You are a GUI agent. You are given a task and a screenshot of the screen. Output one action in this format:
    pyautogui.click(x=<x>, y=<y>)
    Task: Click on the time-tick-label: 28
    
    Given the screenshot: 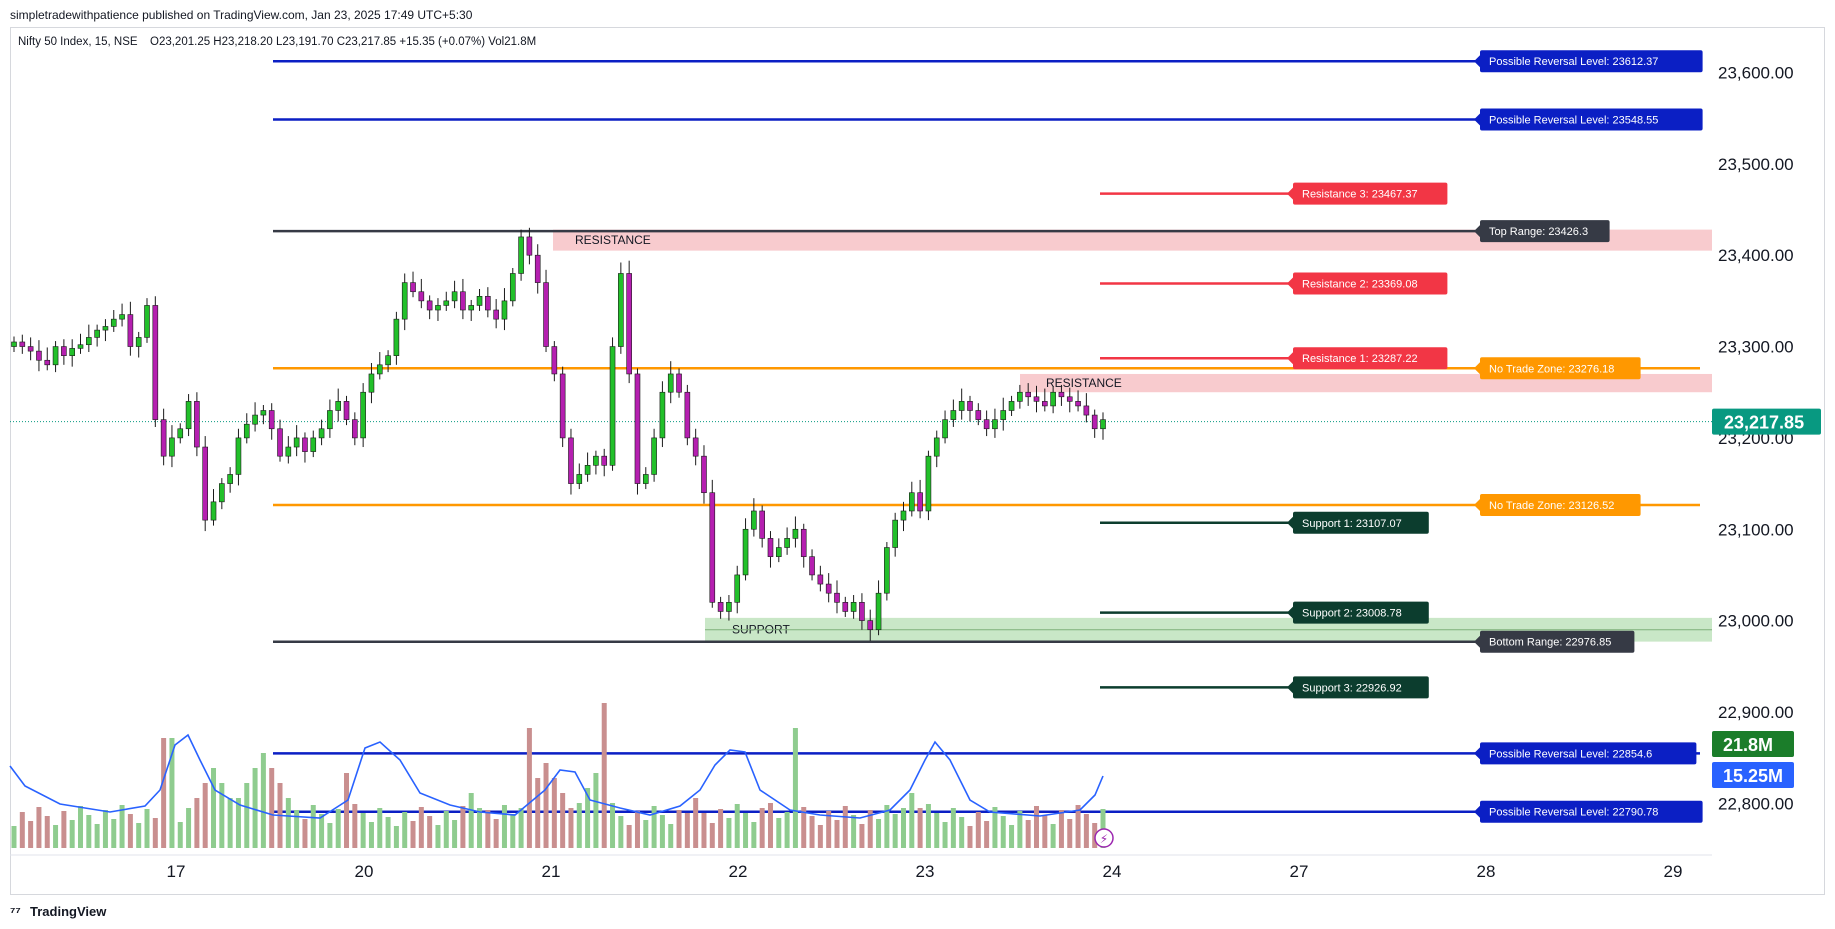 What is the action you would take?
    pyautogui.click(x=1486, y=871)
    